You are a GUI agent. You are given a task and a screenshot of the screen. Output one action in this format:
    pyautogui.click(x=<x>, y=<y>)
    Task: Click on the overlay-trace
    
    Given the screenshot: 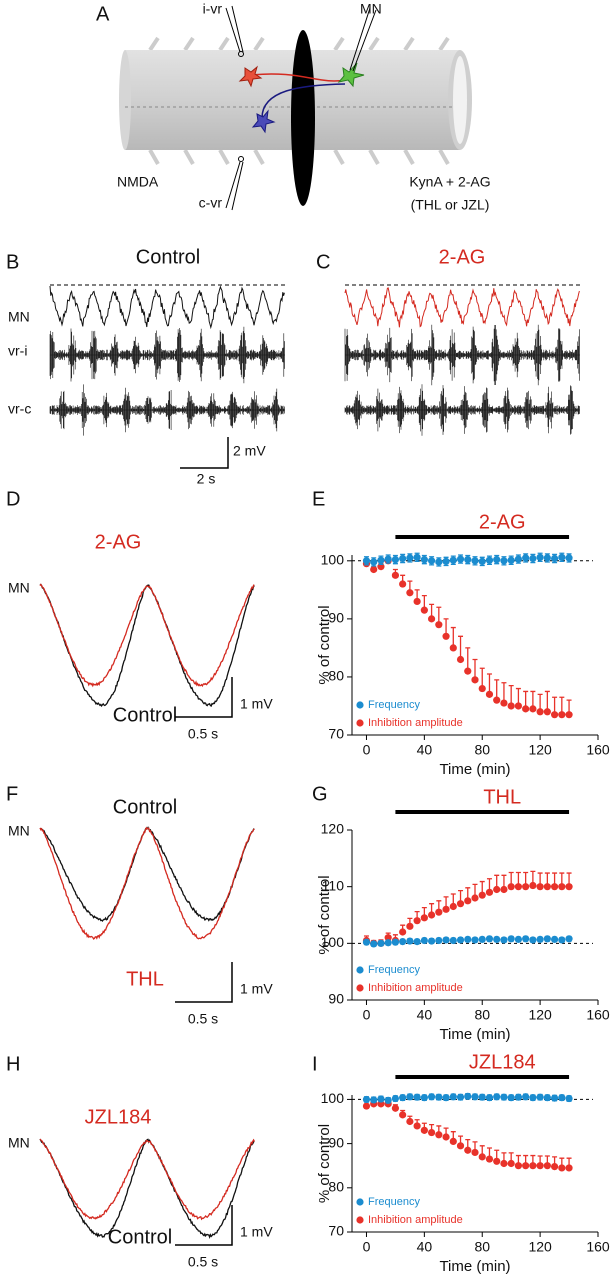 What is the action you would take?
    pyautogui.click(x=147, y=1189)
    